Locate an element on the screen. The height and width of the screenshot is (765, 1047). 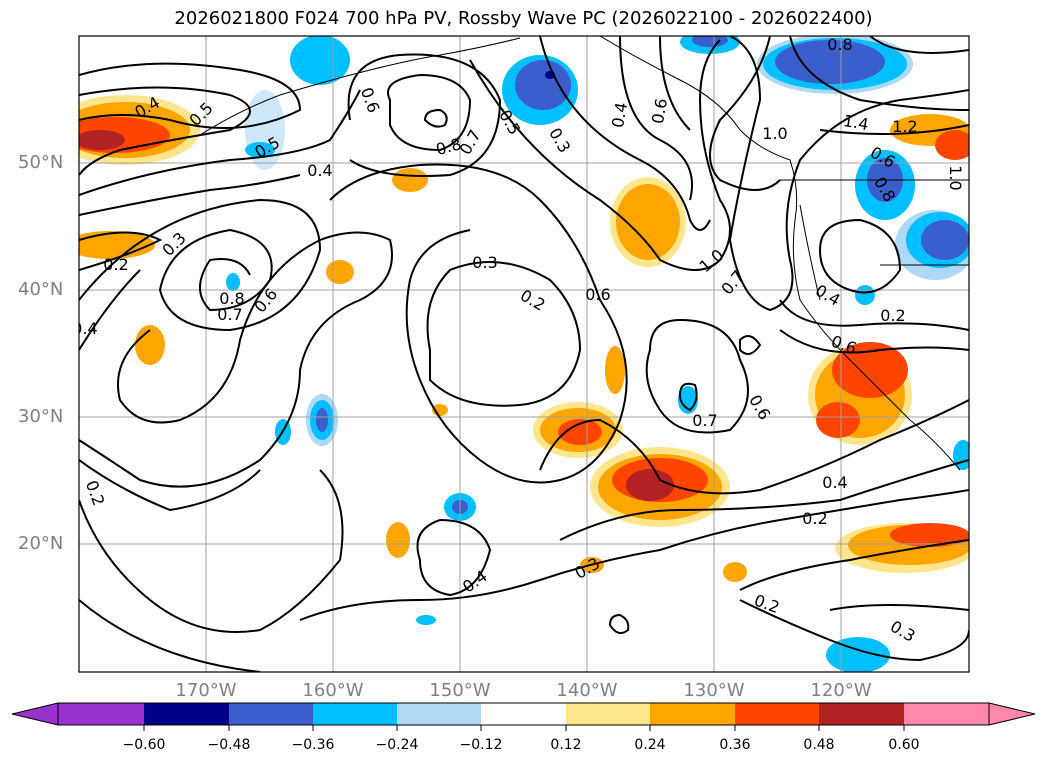
colorbar-extend-high is located at coordinates (1012, 714).